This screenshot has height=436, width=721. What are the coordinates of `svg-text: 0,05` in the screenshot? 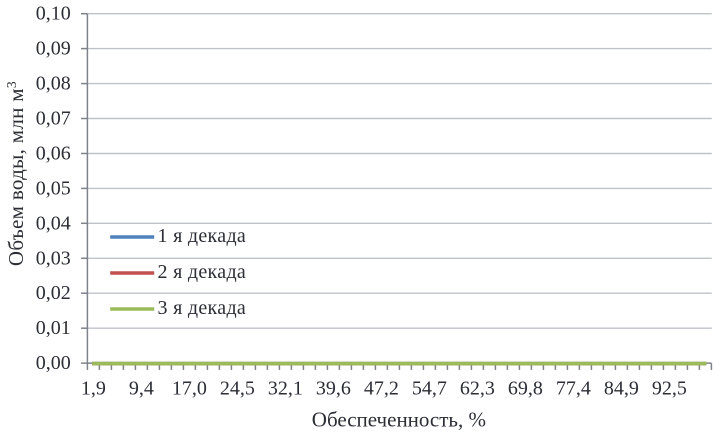 It's located at (53, 188).